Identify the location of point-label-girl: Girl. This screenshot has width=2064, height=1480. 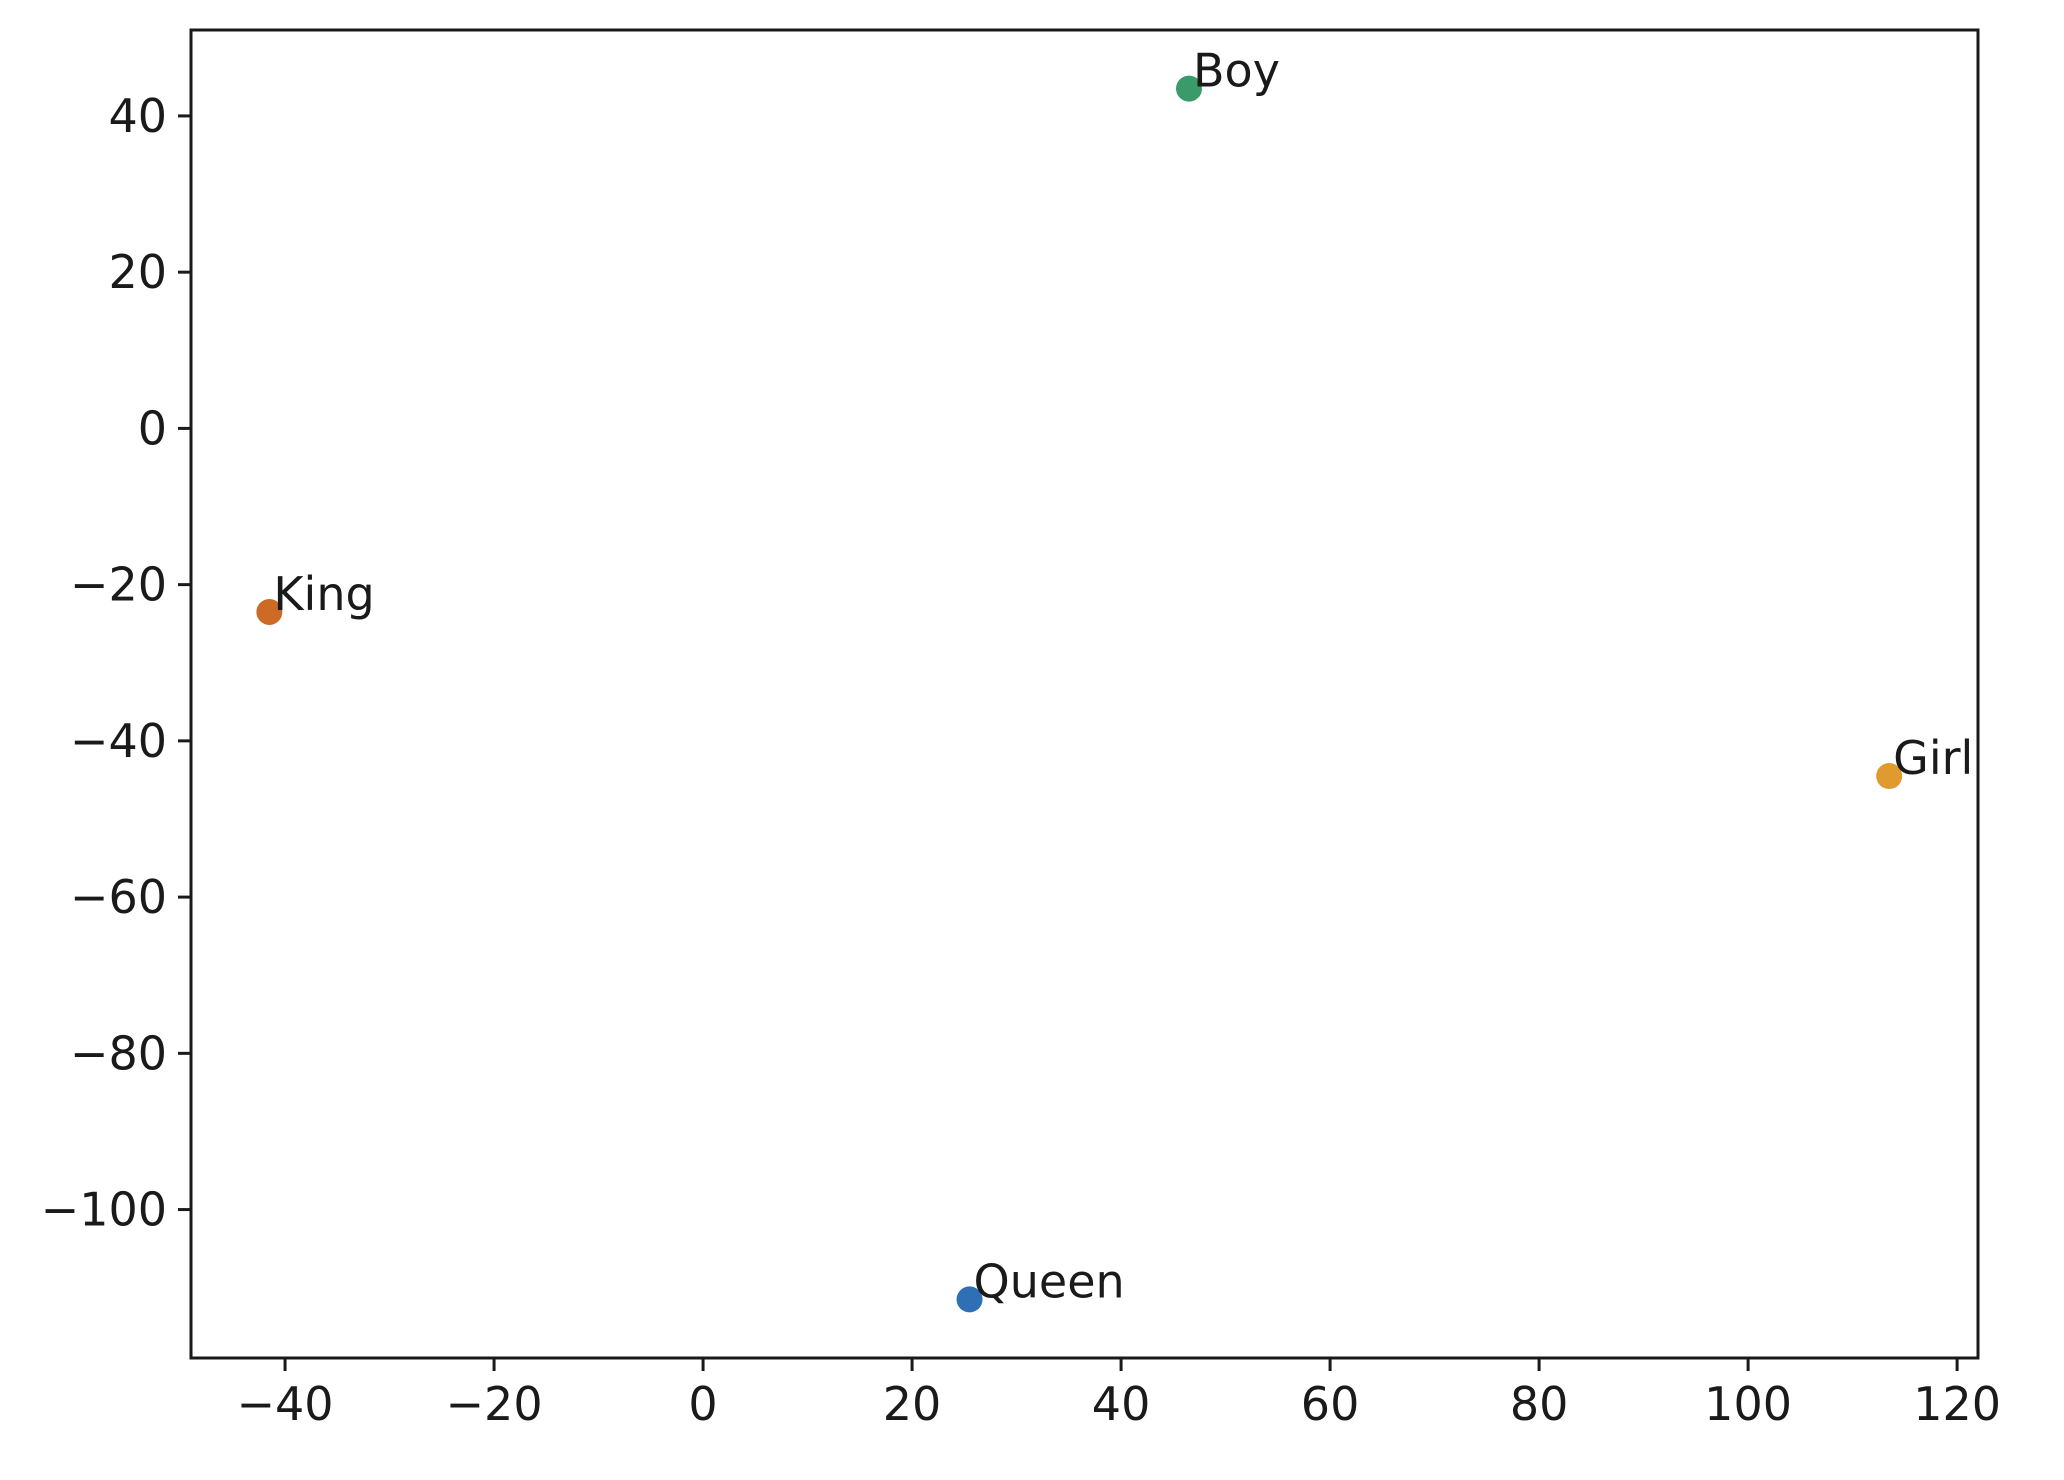
(1933, 758).